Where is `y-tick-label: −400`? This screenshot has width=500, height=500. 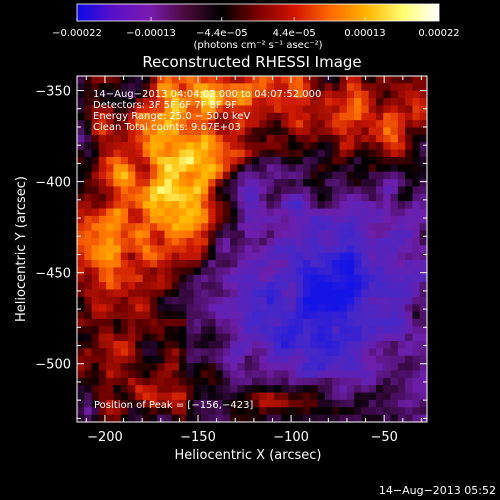 y-tick-label: −400 is located at coordinates (53, 183).